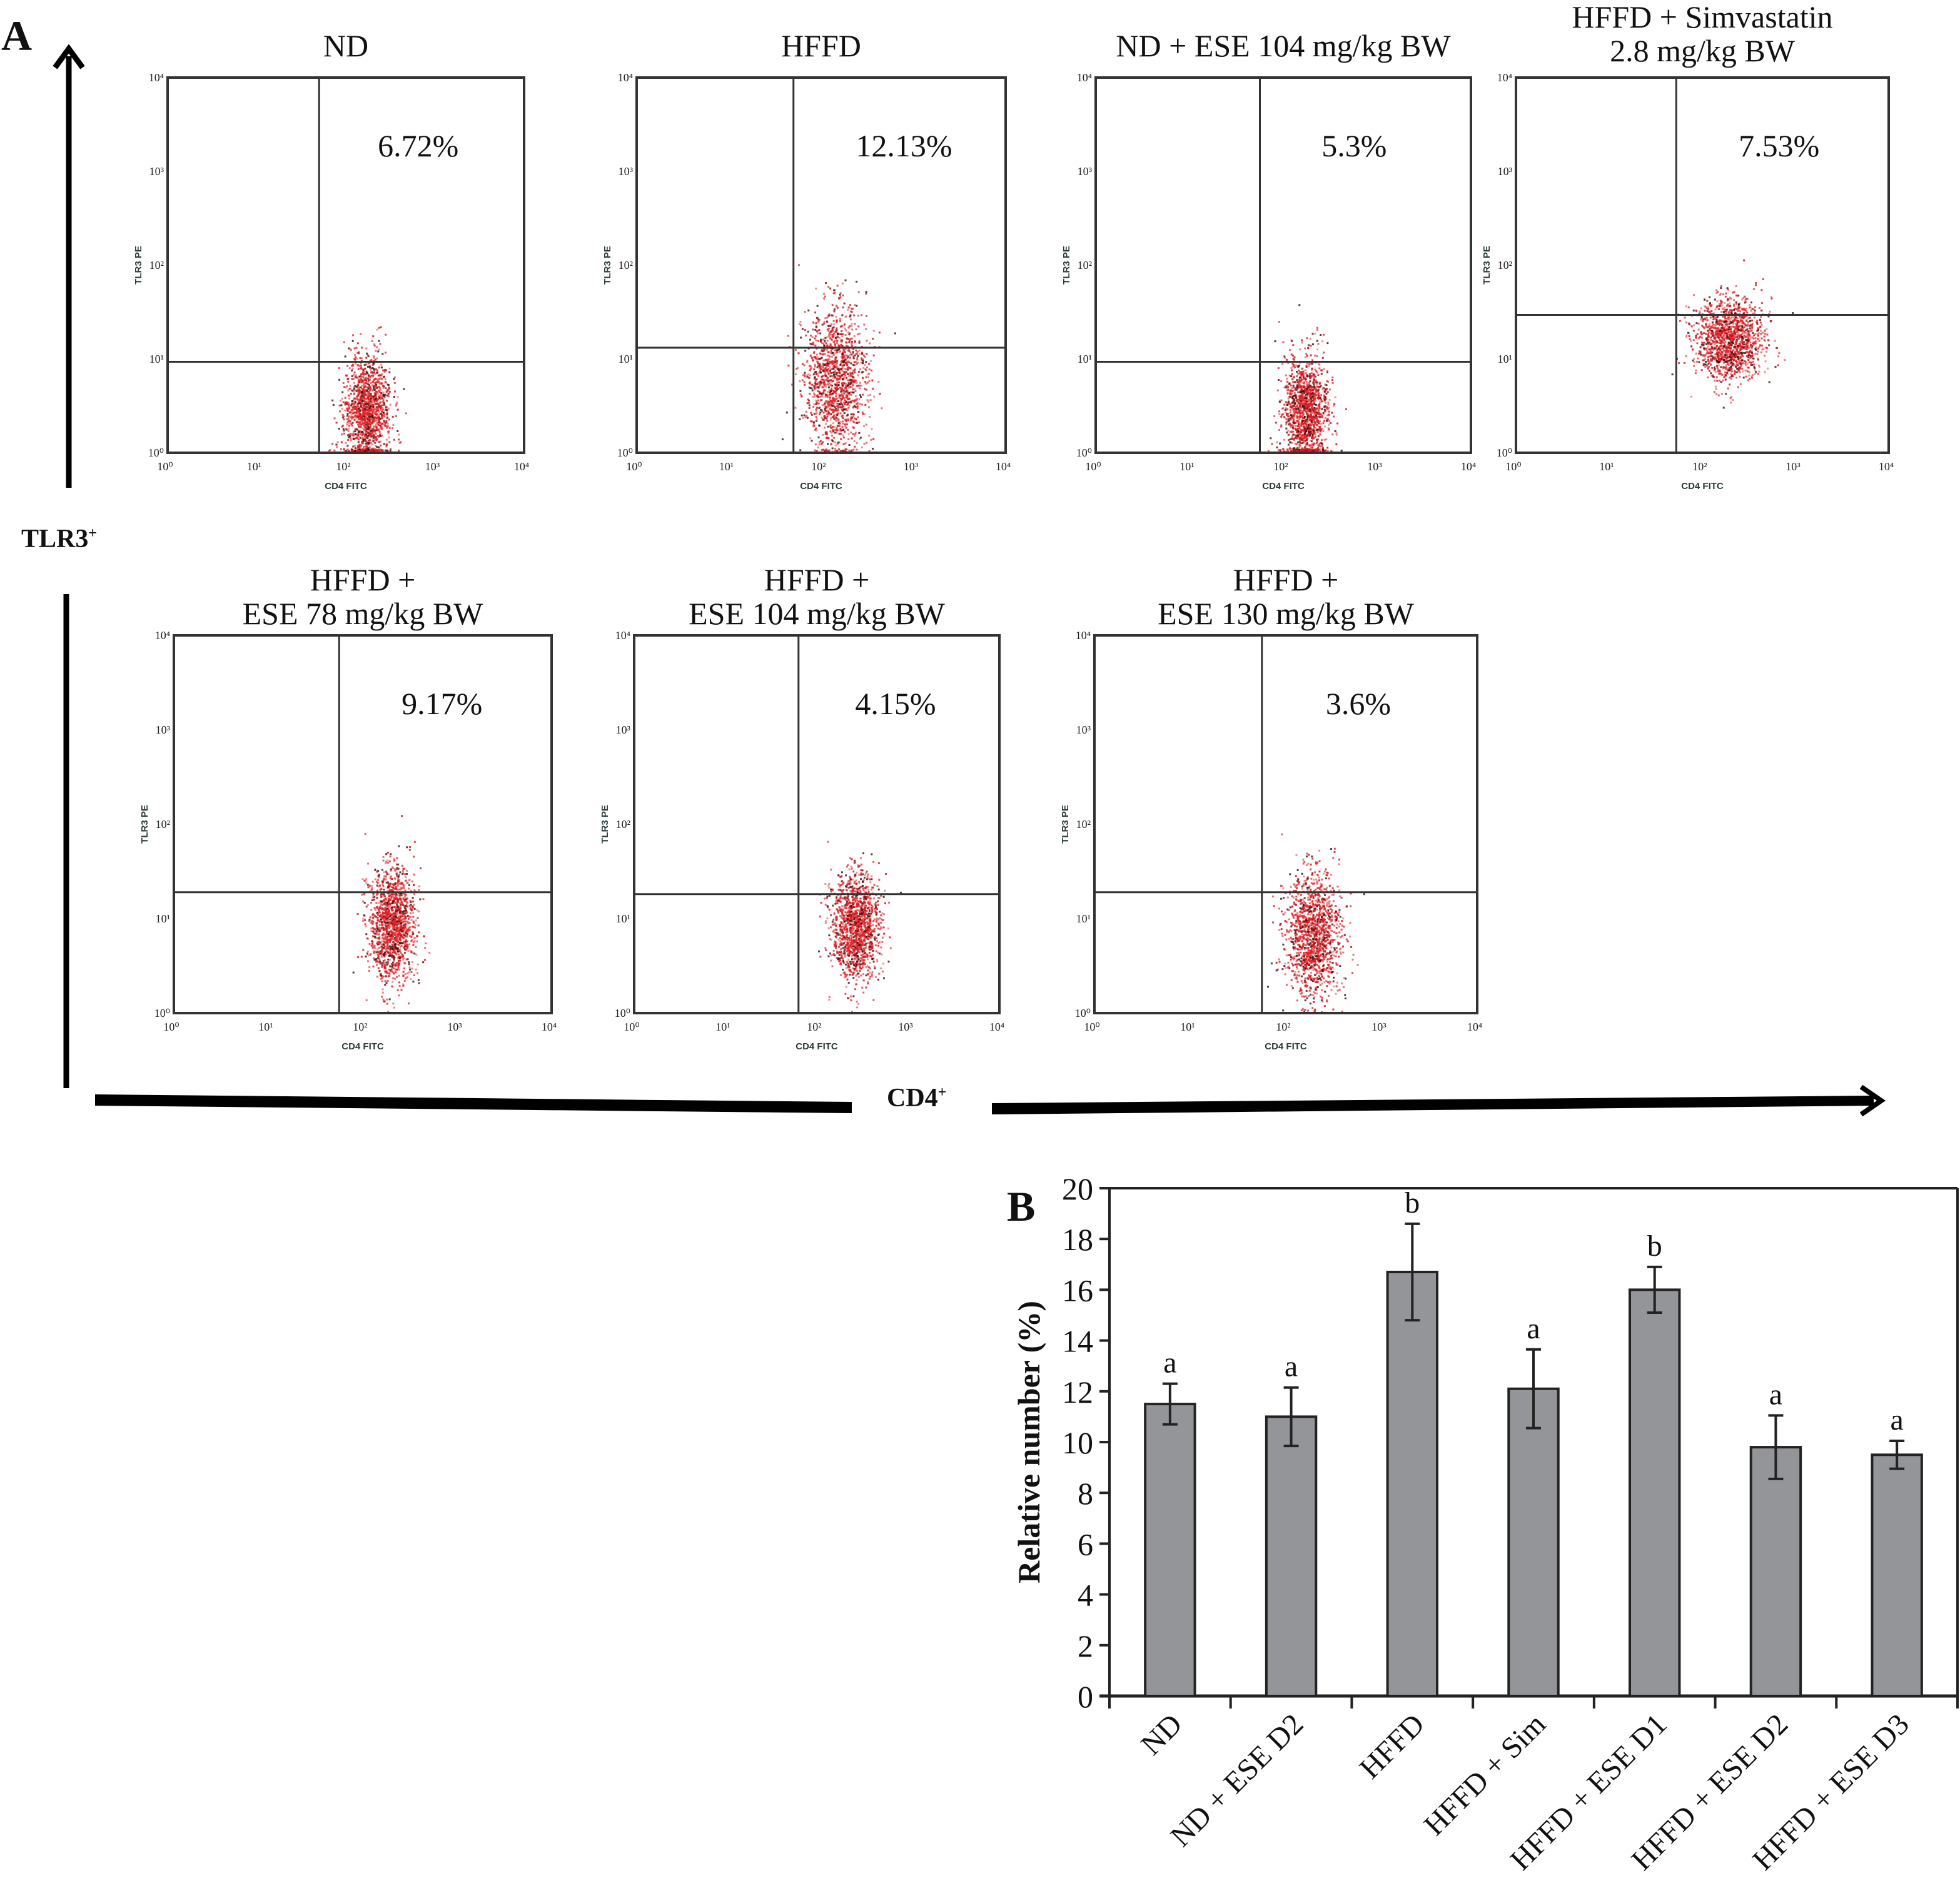 This screenshot has width=1960, height=1903. What do you see at coordinates (1077, 1290) in the screenshot?
I see `y-tick-label: 16` at bounding box center [1077, 1290].